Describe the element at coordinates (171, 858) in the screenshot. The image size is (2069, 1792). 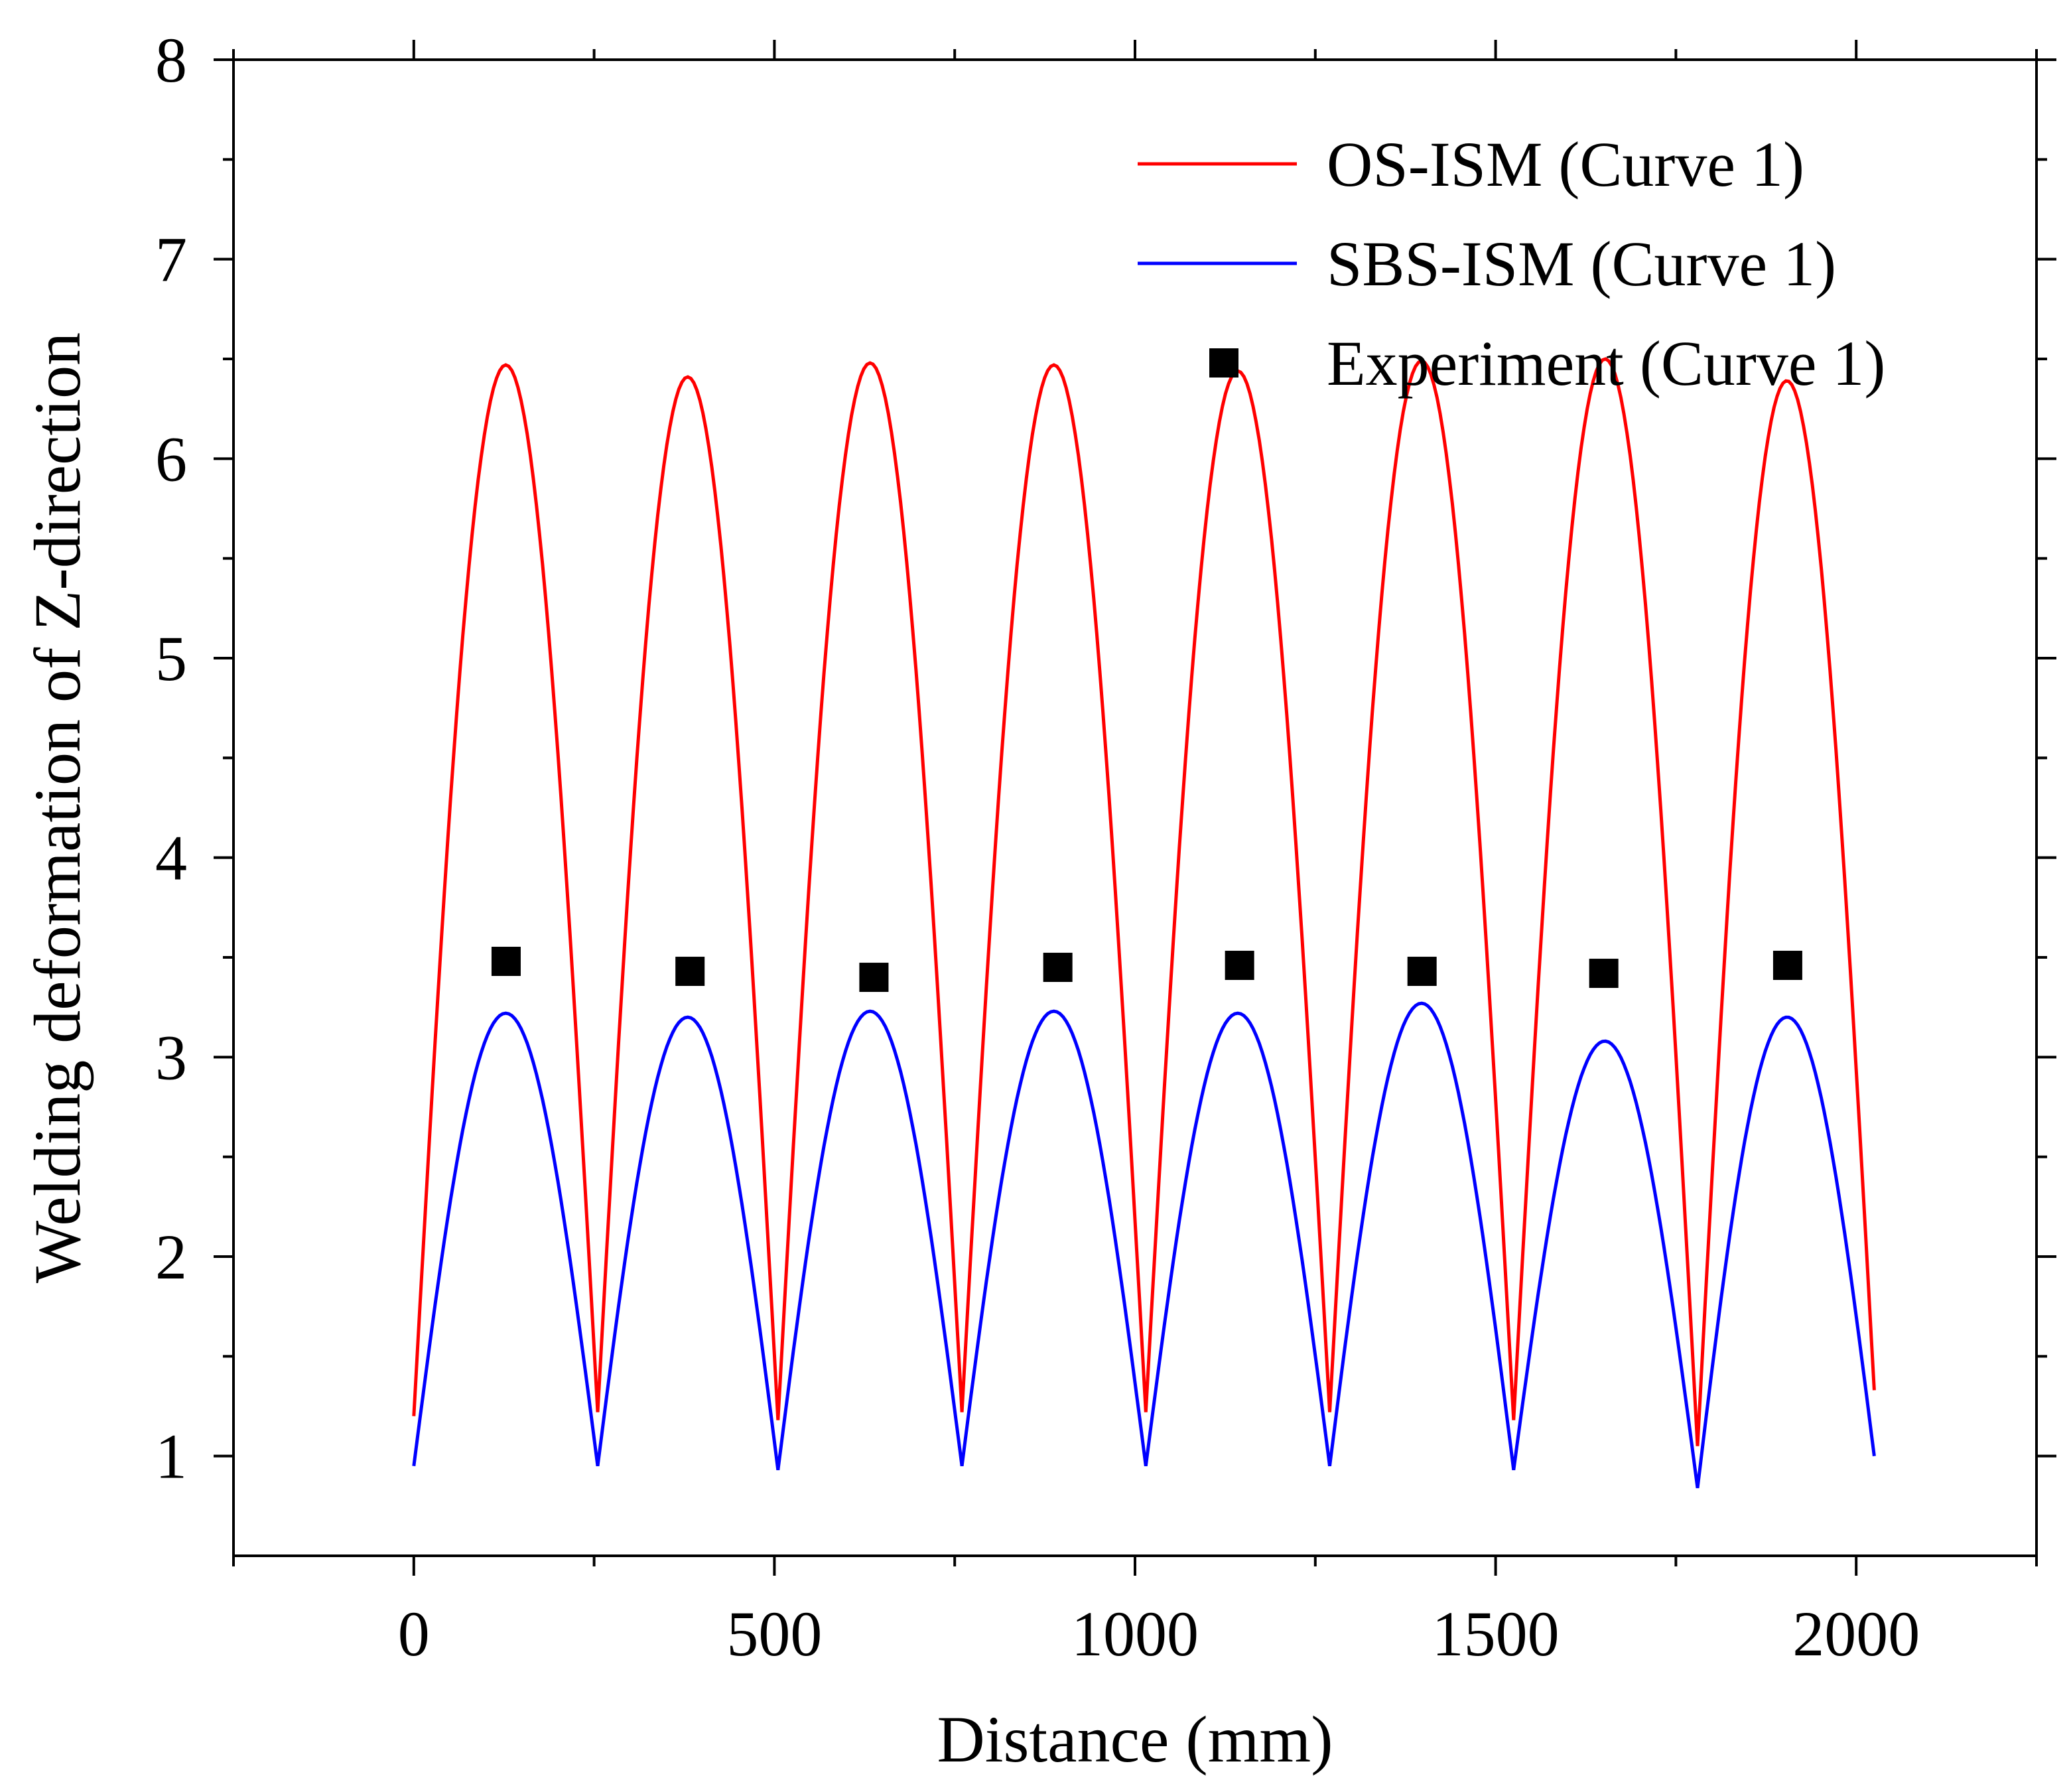
I see `y-tick-label: 4` at that location.